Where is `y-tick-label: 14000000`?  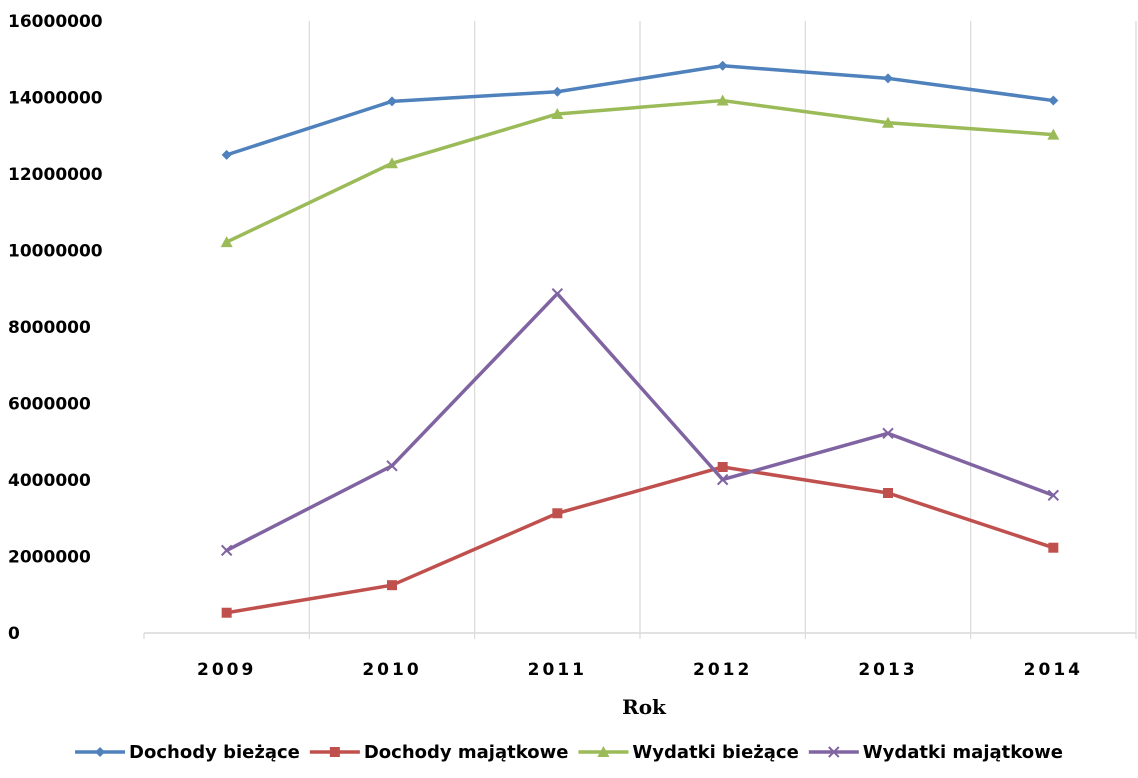
y-tick-label: 14000000 is located at coordinates (55, 99).